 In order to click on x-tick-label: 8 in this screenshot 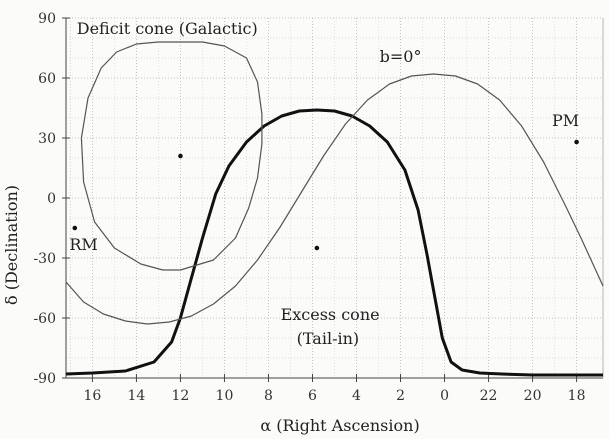, I will do `click(268, 396)`.